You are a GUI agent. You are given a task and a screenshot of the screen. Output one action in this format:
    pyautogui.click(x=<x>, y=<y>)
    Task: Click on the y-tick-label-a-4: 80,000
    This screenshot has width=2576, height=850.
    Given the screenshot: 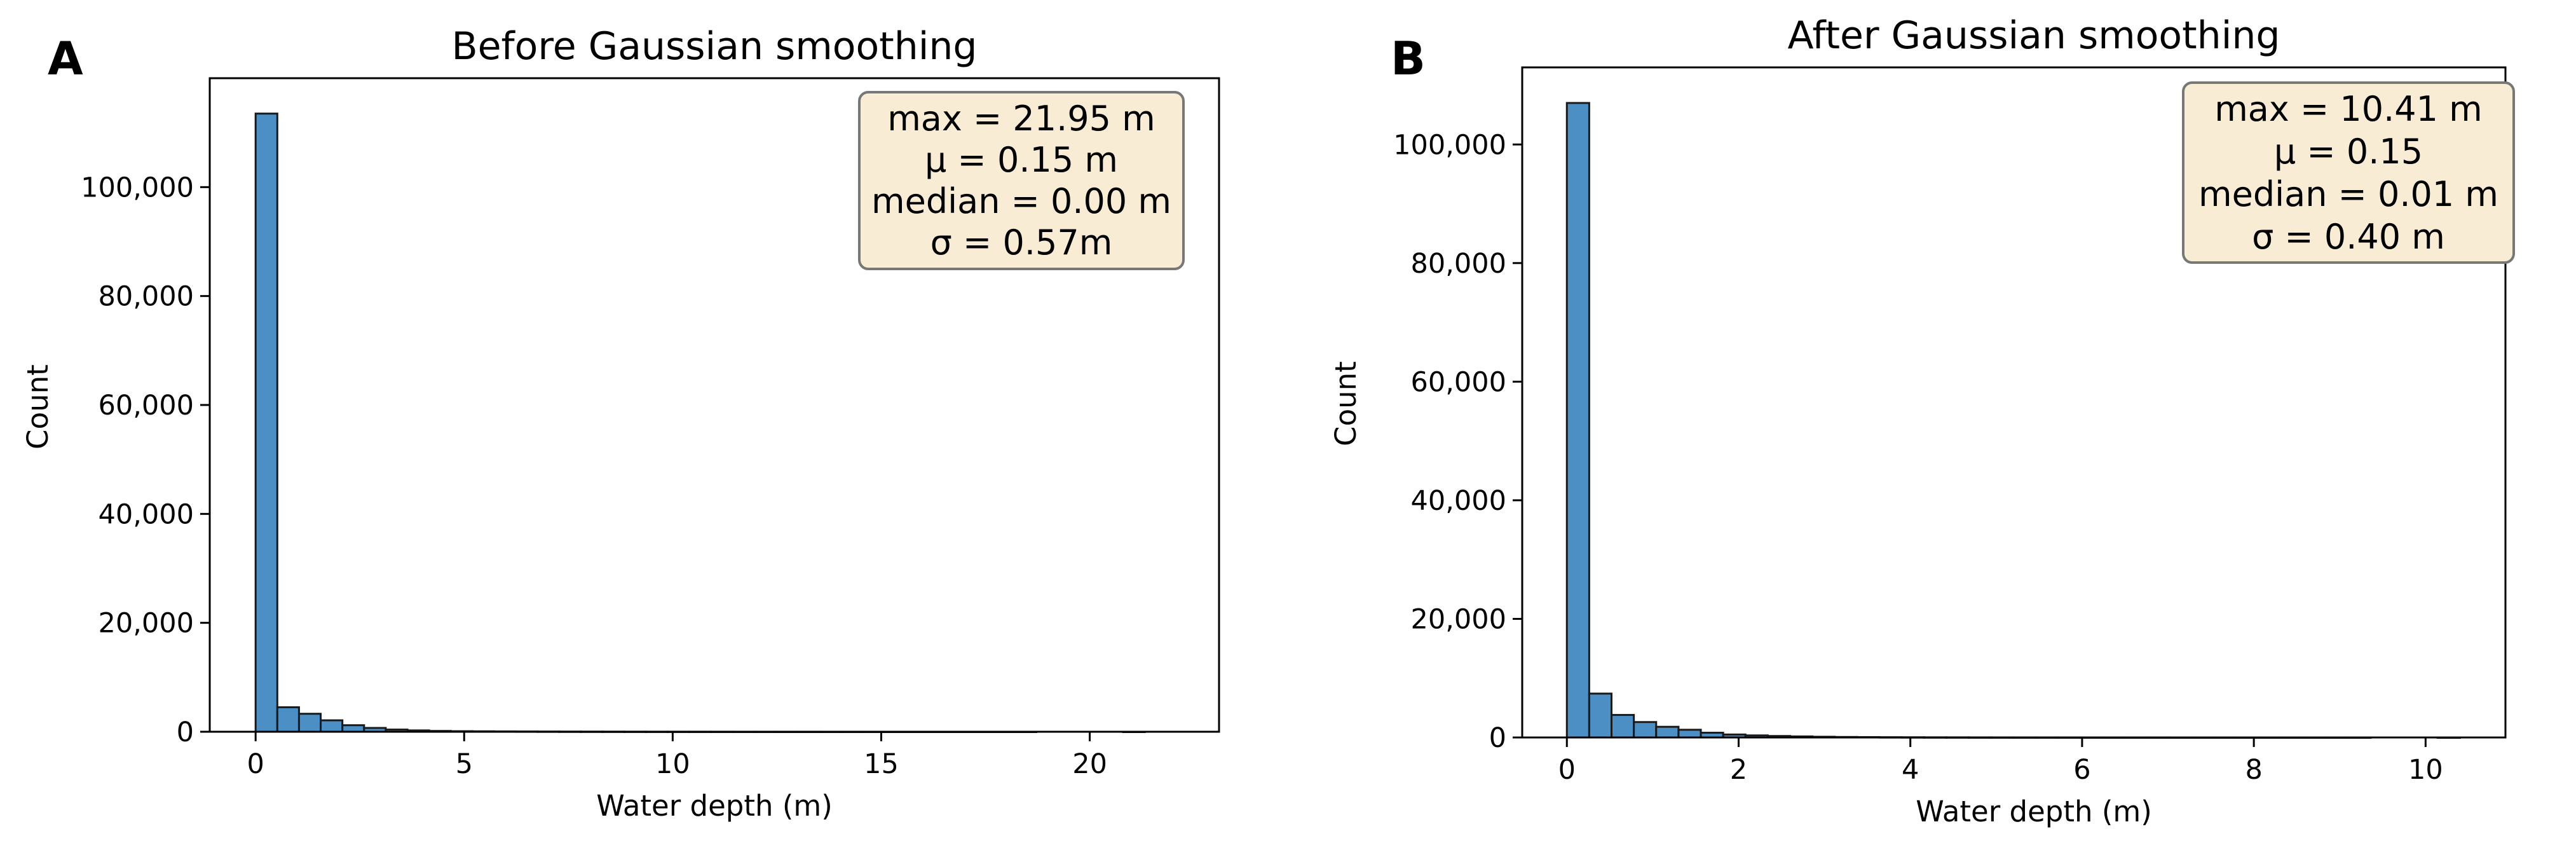 What is the action you would take?
    pyautogui.click(x=146, y=297)
    